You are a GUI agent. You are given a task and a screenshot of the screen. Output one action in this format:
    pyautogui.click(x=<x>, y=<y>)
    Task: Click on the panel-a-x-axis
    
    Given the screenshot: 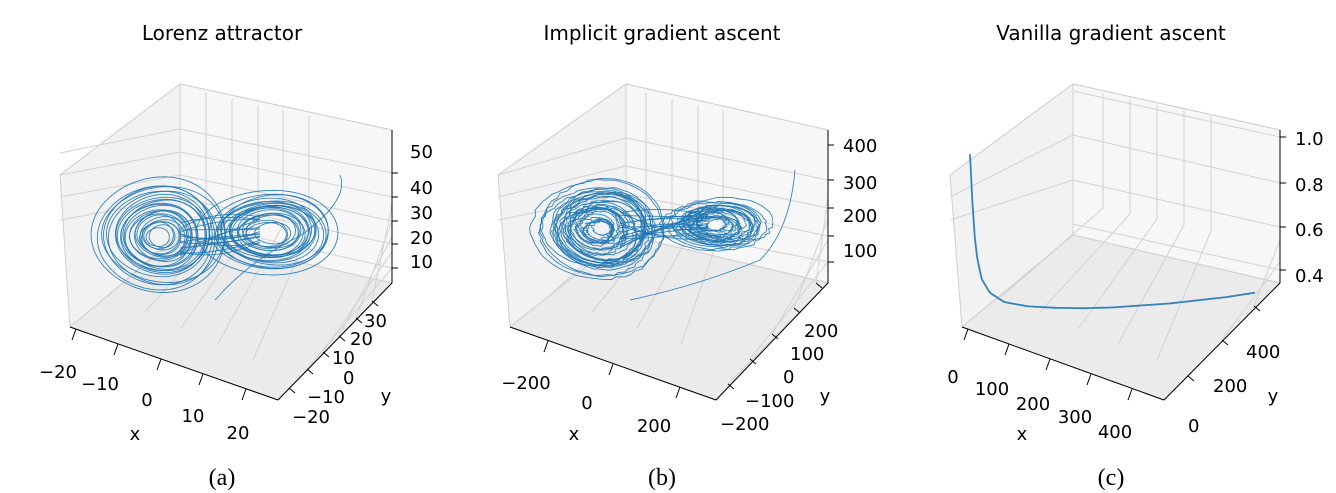 What is the action you would take?
    pyautogui.click(x=174, y=363)
    